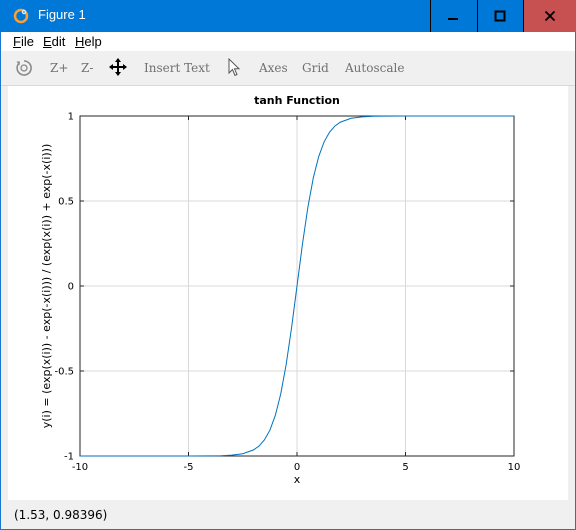 This screenshot has width=576, height=530. Describe the element at coordinates (64, 372) in the screenshot. I see `y-tick-label: -0.5` at that location.